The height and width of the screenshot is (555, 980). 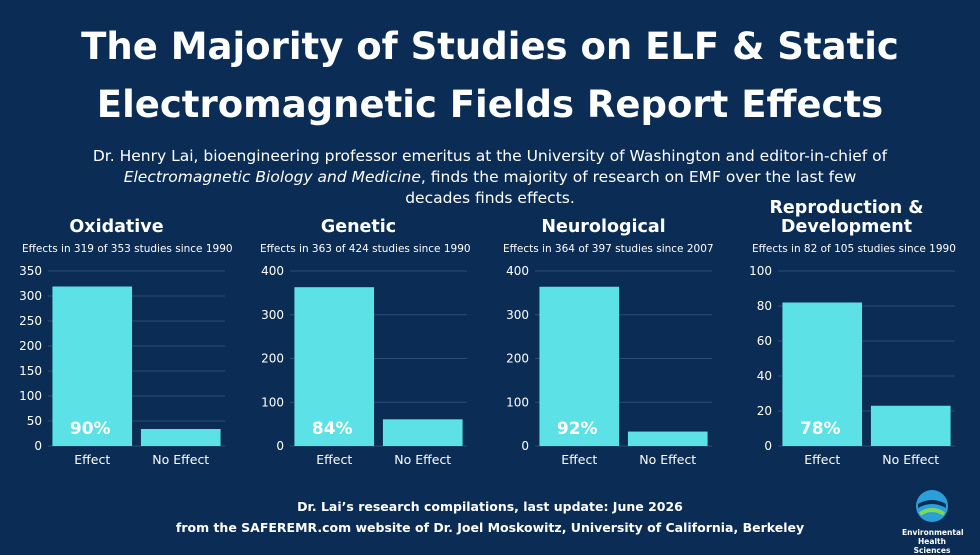 What do you see at coordinates (577, 429) in the screenshot?
I see `bar-annotation: 92%` at bounding box center [577, 429].